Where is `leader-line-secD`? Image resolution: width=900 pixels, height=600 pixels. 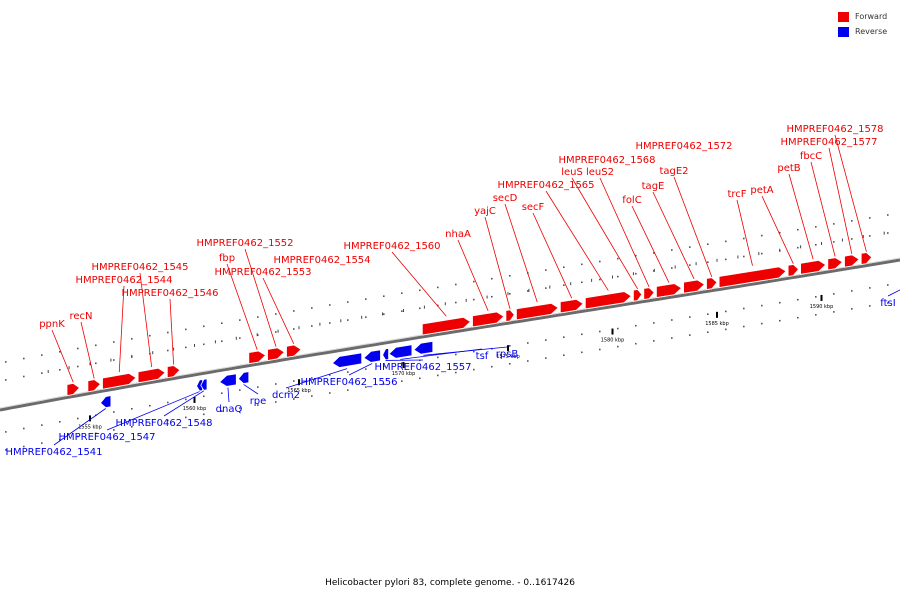 leader-line-secD is located at coordinates (521, 253).